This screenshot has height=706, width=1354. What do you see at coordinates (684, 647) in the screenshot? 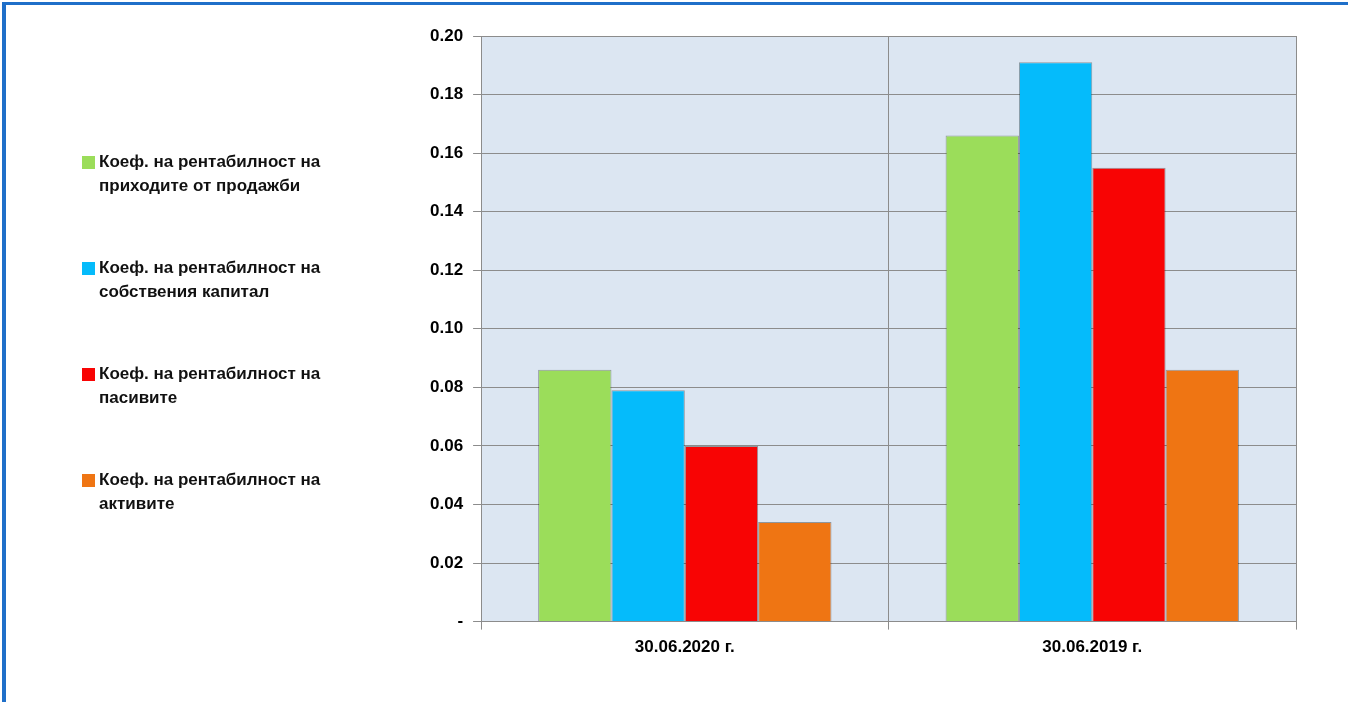
I see `x-tick-label: 30.06.2020 г.` at bounding box center [684, 647].